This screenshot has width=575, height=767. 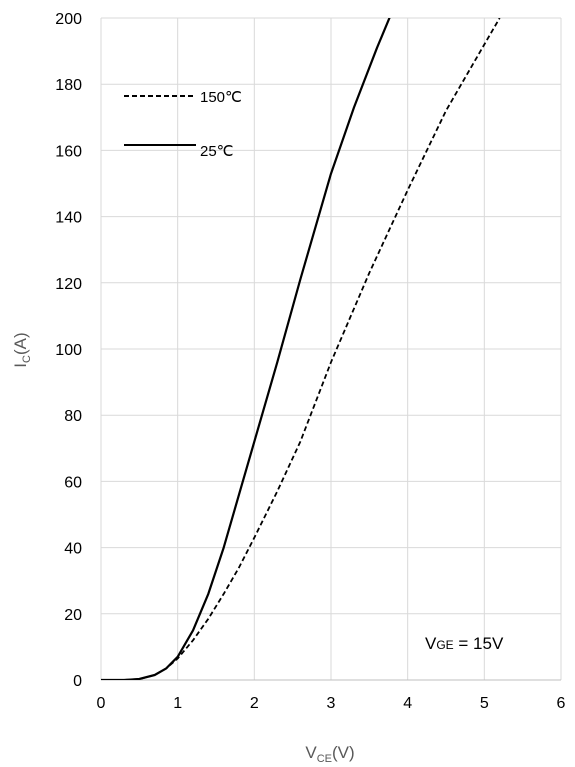 What do you see at coordinates (68, 284) in the screenshot?
I see `y-tick-label: 120` at bounding box center [68, 284].